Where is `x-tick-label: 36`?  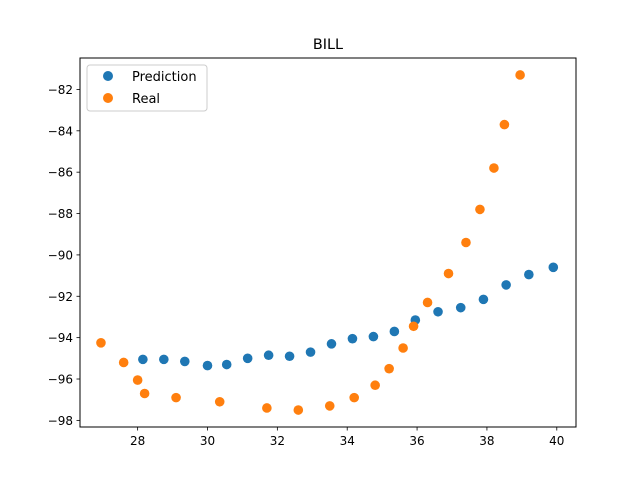 x-tick-label: 36 is located at coordinates (416, 441).